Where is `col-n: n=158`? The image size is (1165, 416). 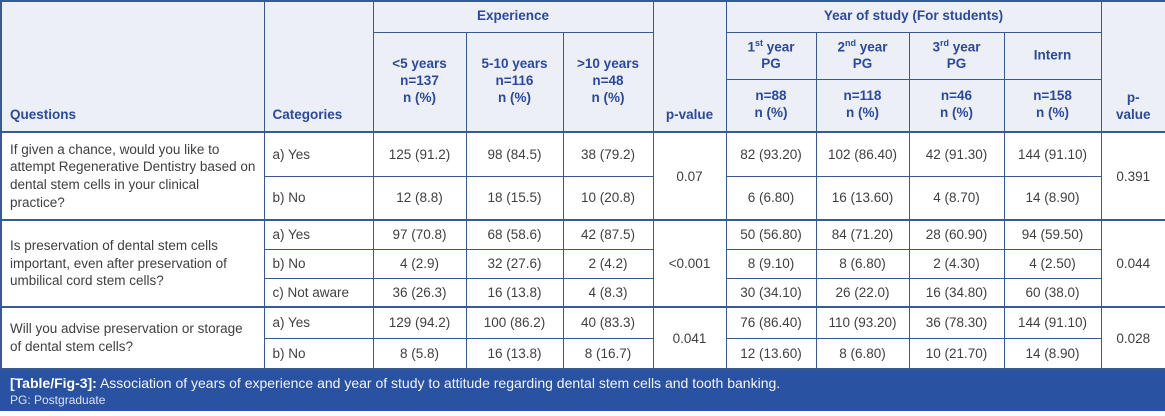
col-n: n=158 is located at coordinates (1052, 96).